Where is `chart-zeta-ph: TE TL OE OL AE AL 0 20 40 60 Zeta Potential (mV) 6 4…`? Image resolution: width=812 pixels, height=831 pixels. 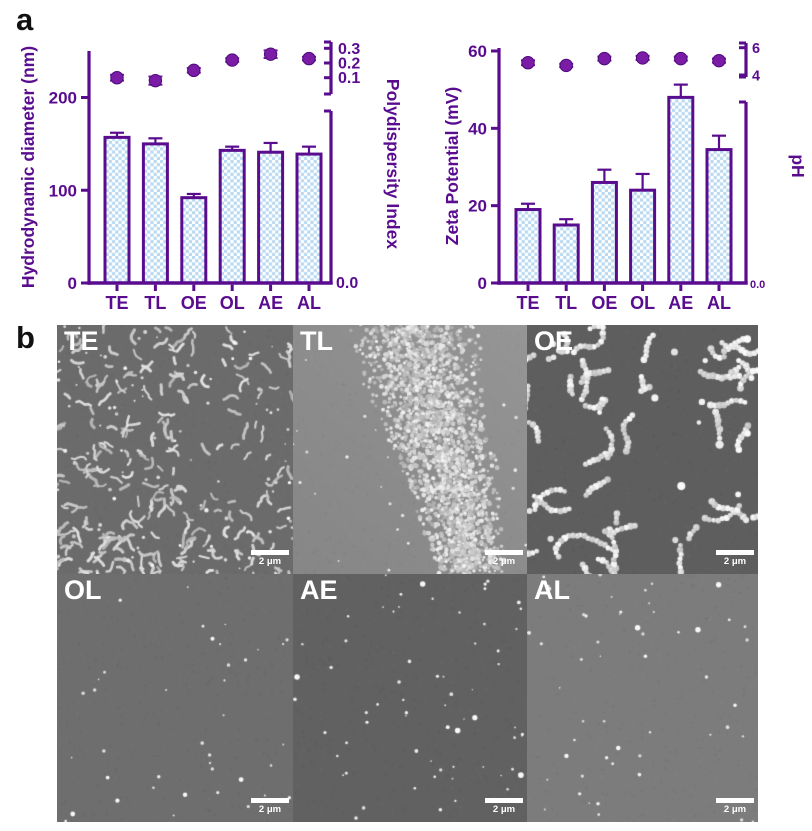
chart-zeta-ph: TE TL OE OL AE AL 0 20 40 60 Zeta Potential (mV) 6 4… is located at coordinates (625, 177).